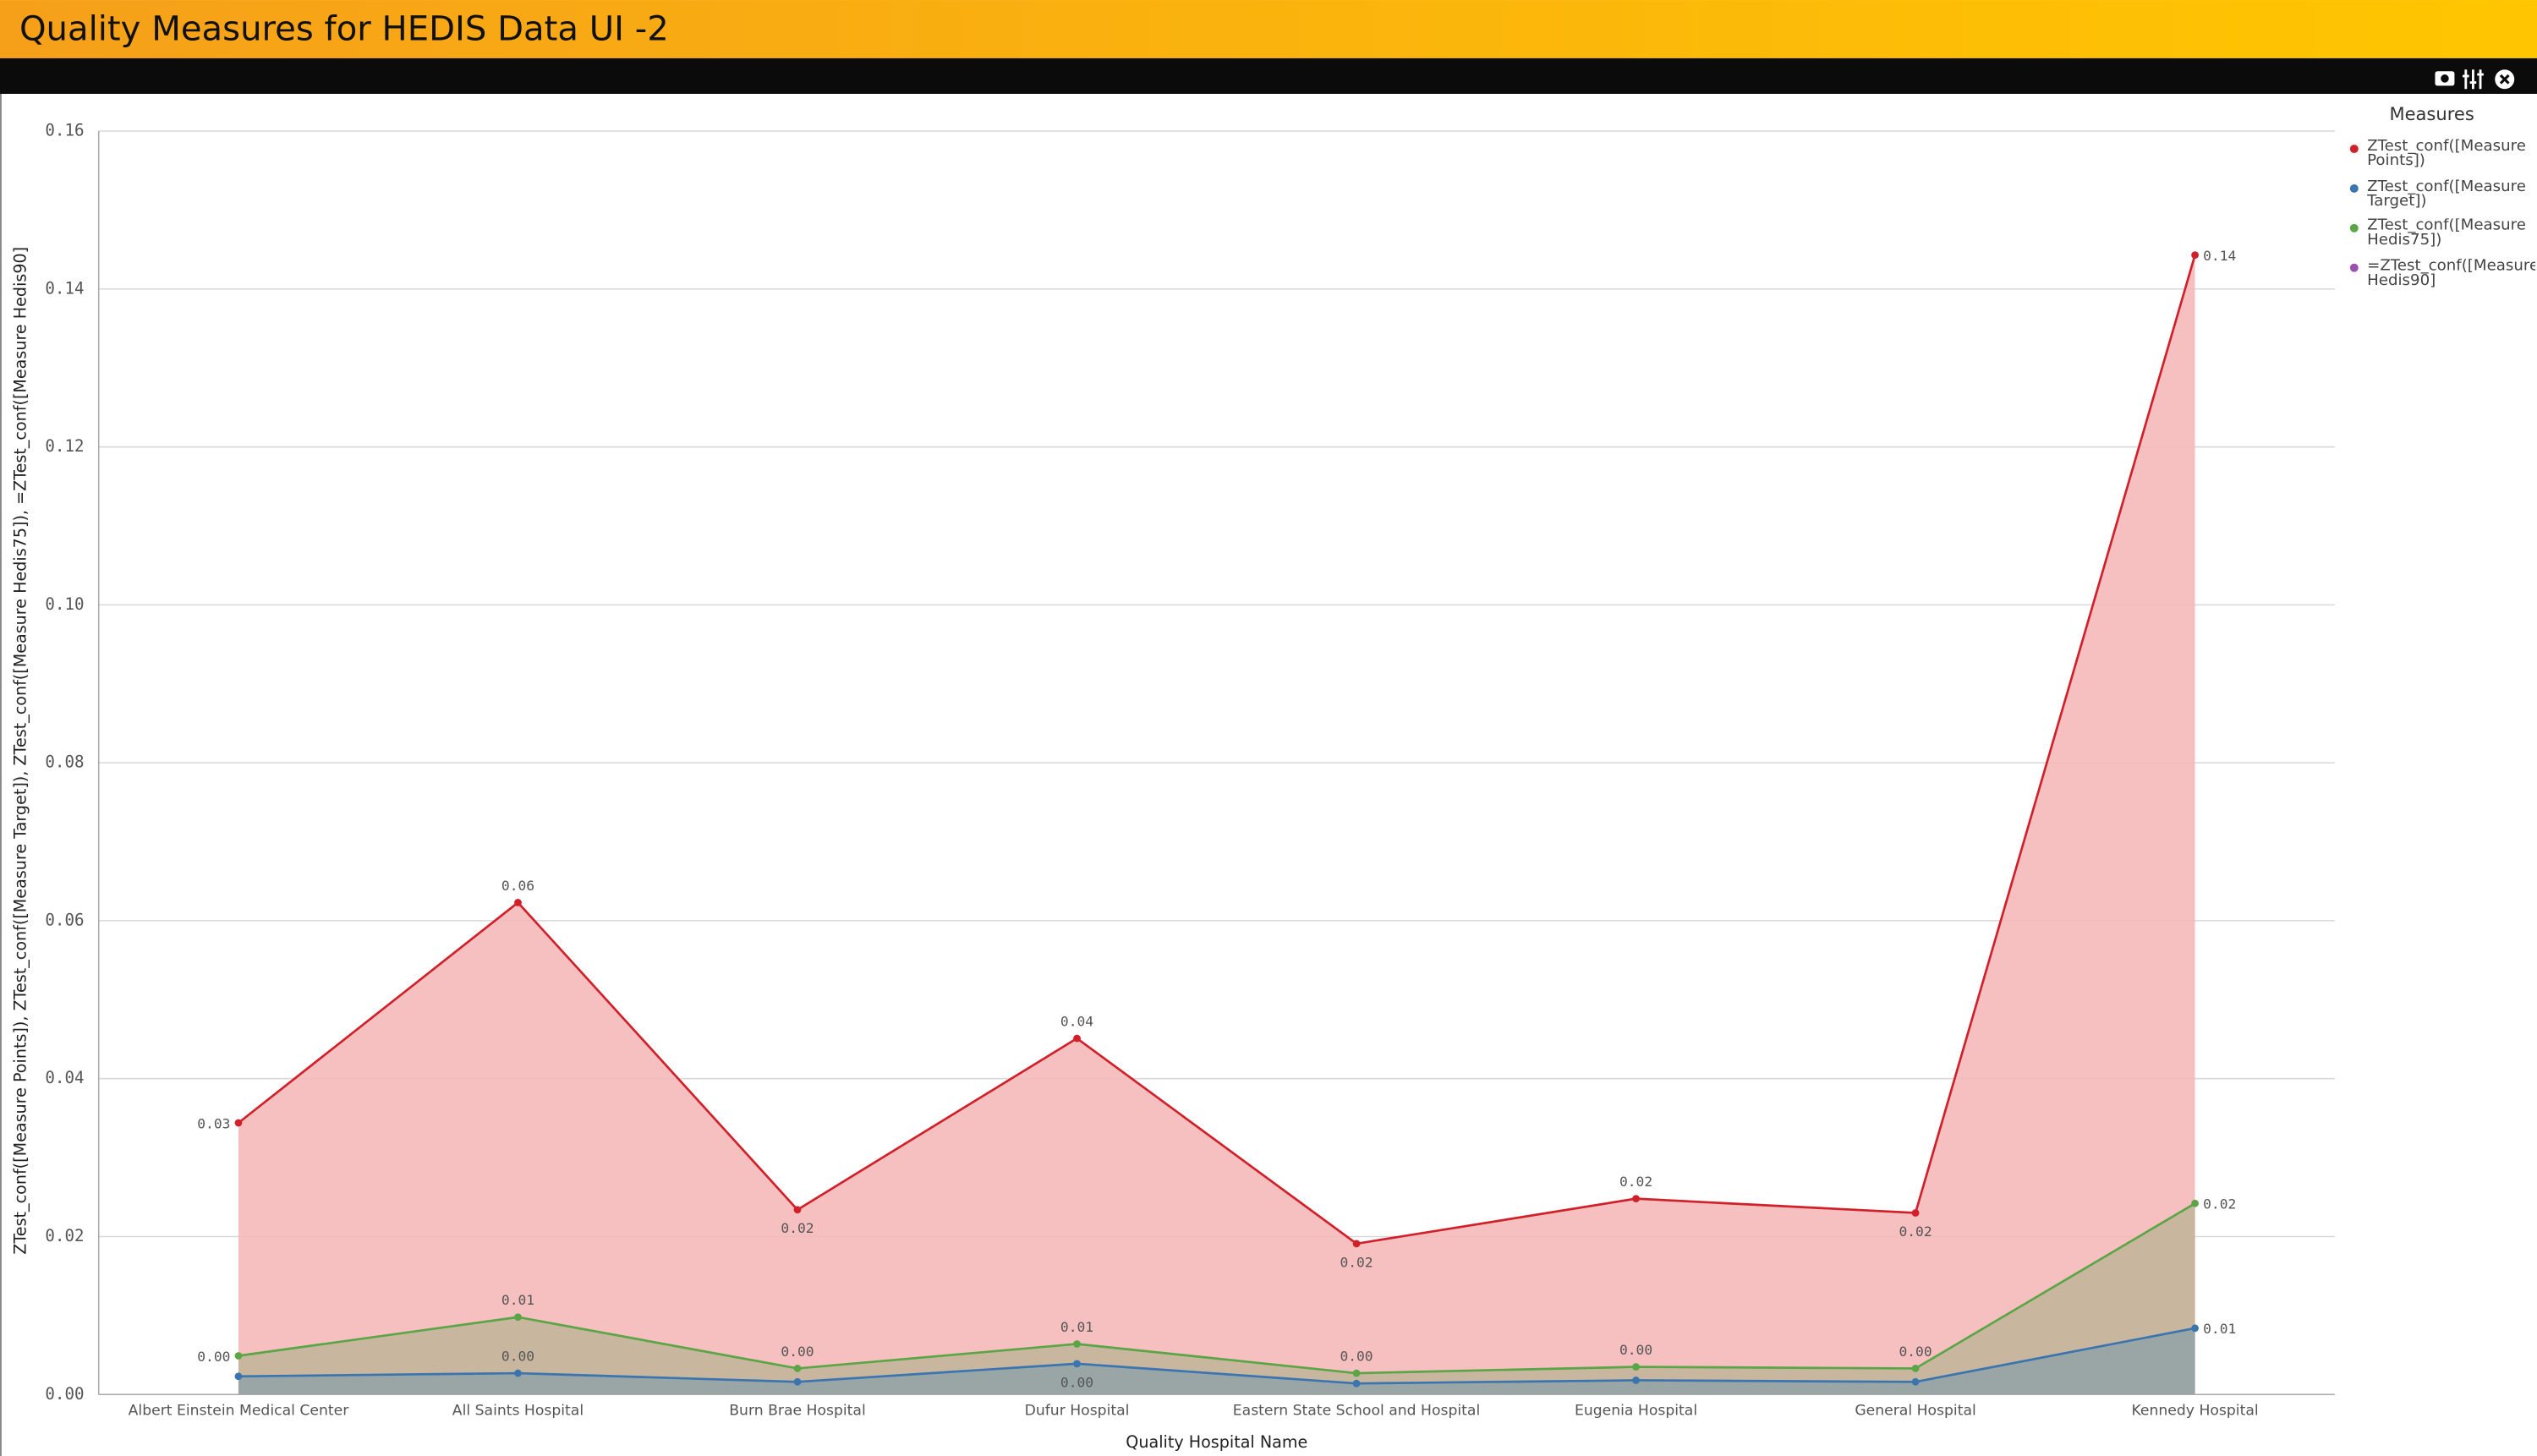 The height and width of the screenshot is (1456, 2537). Describe the element at coordinates (2505, 80) in the screenshot. I see `close-button` at that location.